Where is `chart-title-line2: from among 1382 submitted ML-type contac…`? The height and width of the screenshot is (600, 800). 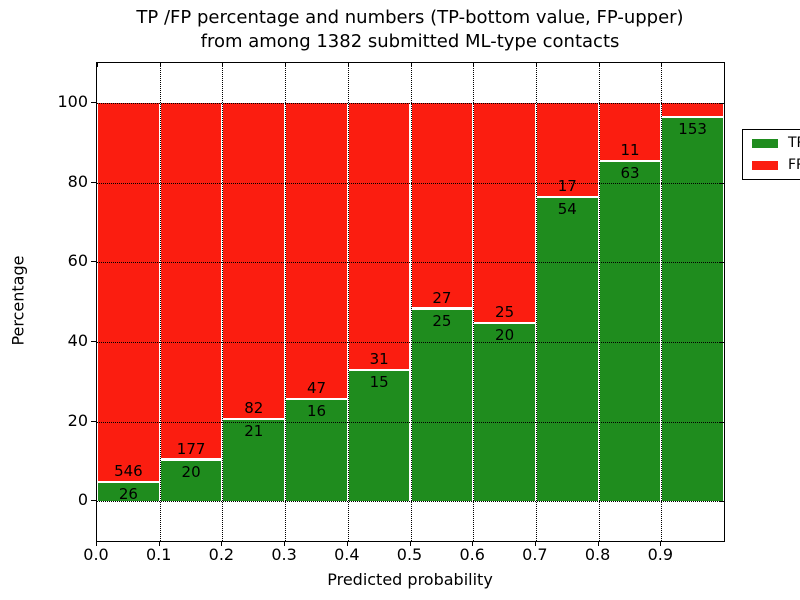
chart-title-line2: from among 1382 submitted ML-type contac… is located at coordinates (410, 41).